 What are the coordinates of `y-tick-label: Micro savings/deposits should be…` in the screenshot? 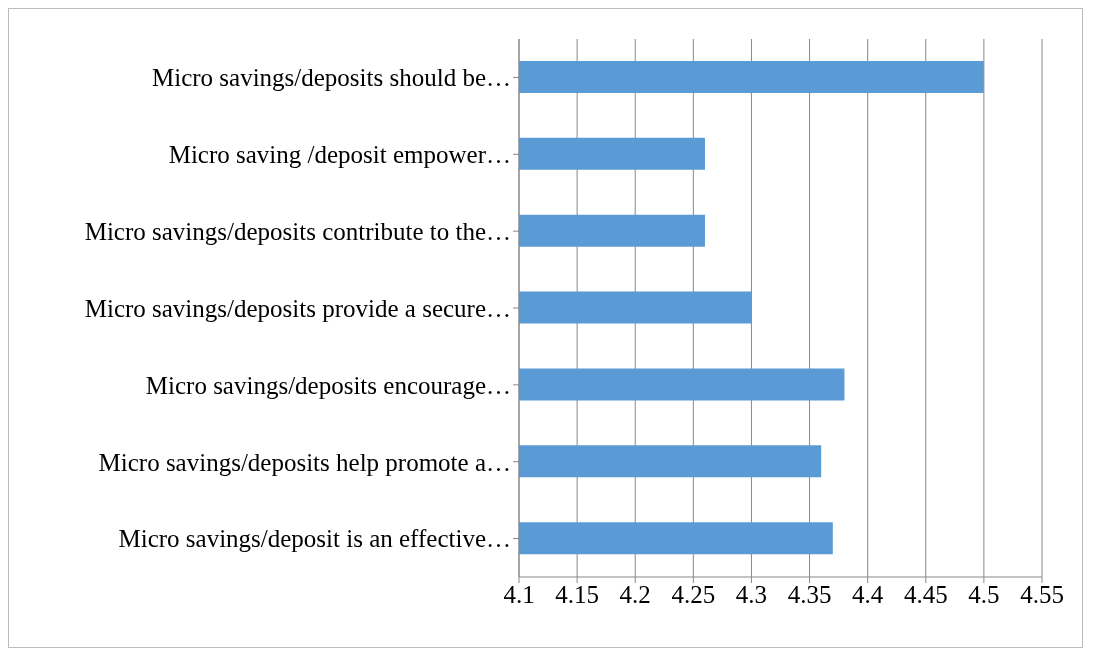 It's located at (331, 78).